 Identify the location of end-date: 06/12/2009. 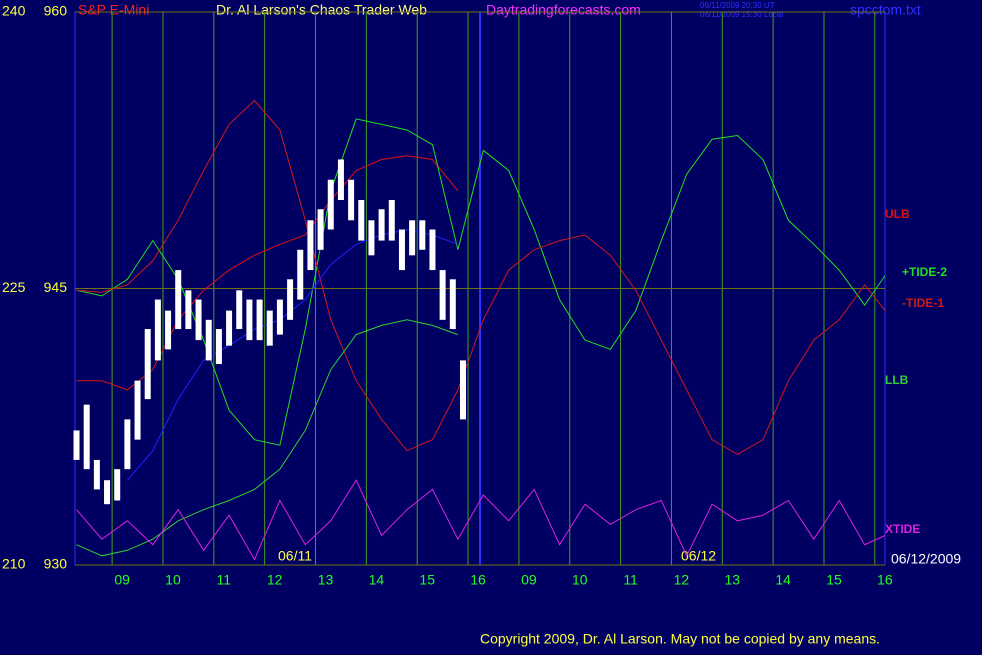
(926, 559).